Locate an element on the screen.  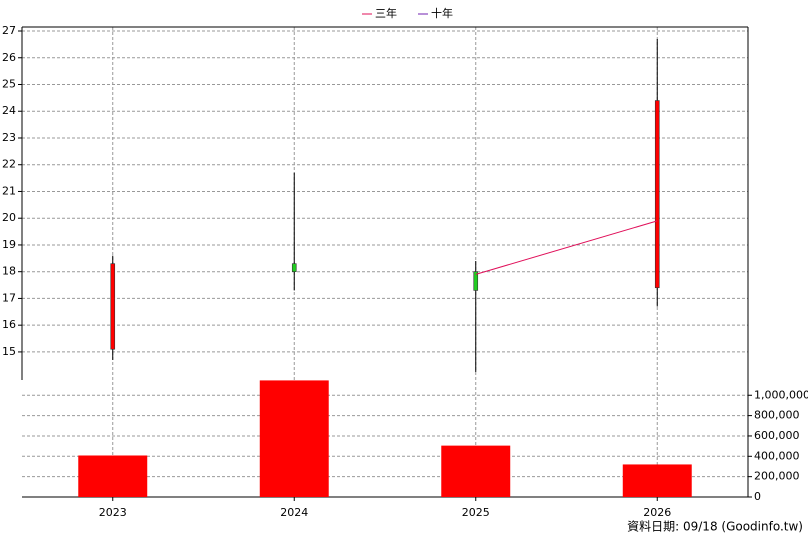
y-tick-label: 15 is located at coordinates (9, 351).